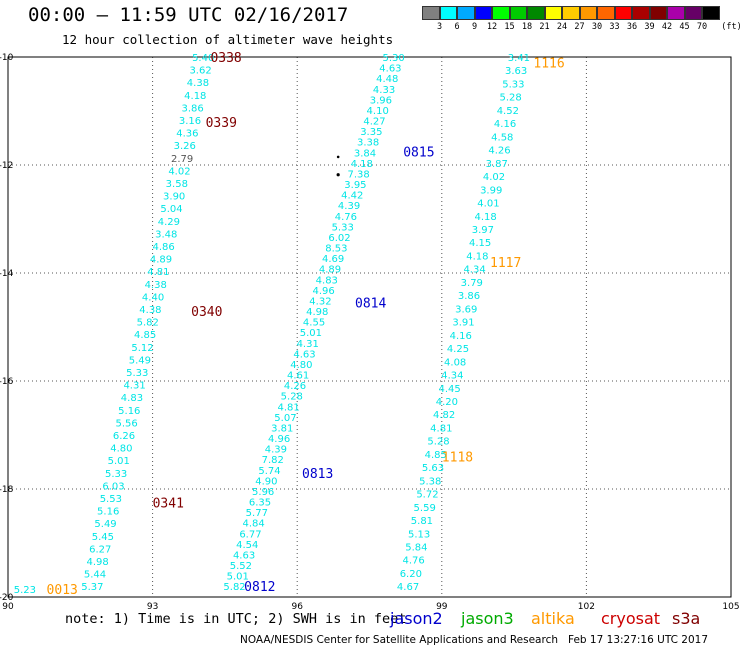 The width and height of the screenshot is (740, 650). I want to click on wave-height-value: 4.96, so click(279, 439).